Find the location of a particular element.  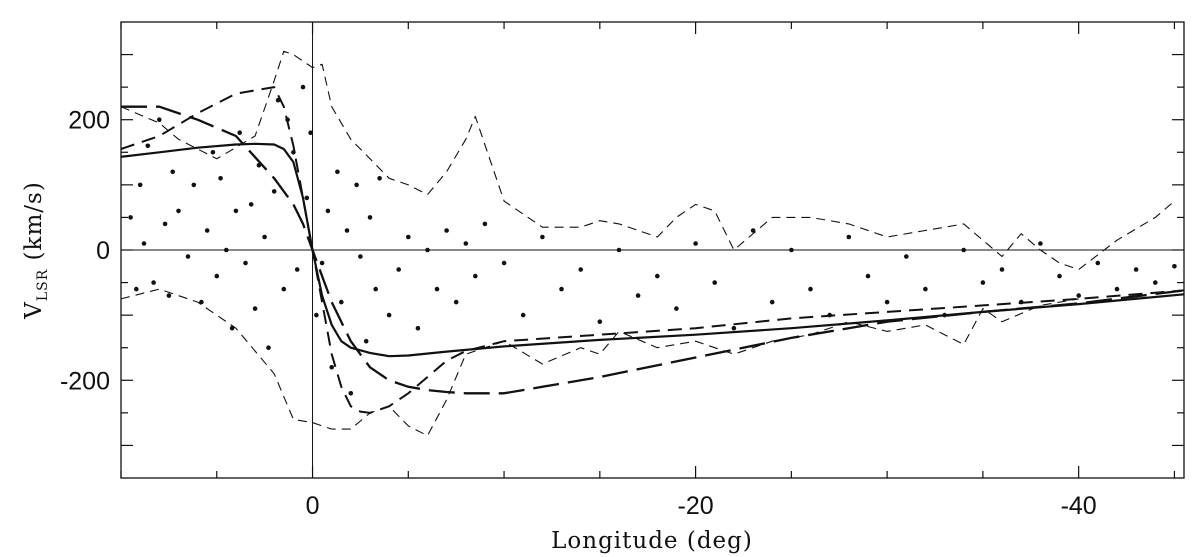

y-tick-label: 200 is located at coordinates (89, 121).